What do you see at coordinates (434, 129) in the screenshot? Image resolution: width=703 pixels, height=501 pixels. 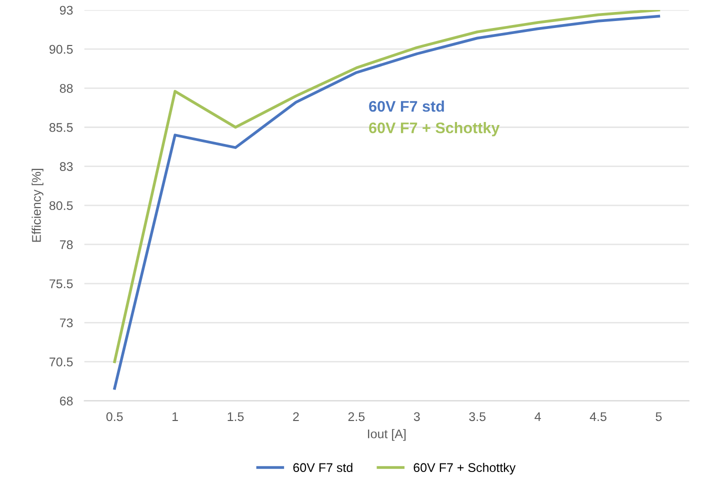 I see `annotation: 60V F7 + Schottky` at bounding box center [434, 129].